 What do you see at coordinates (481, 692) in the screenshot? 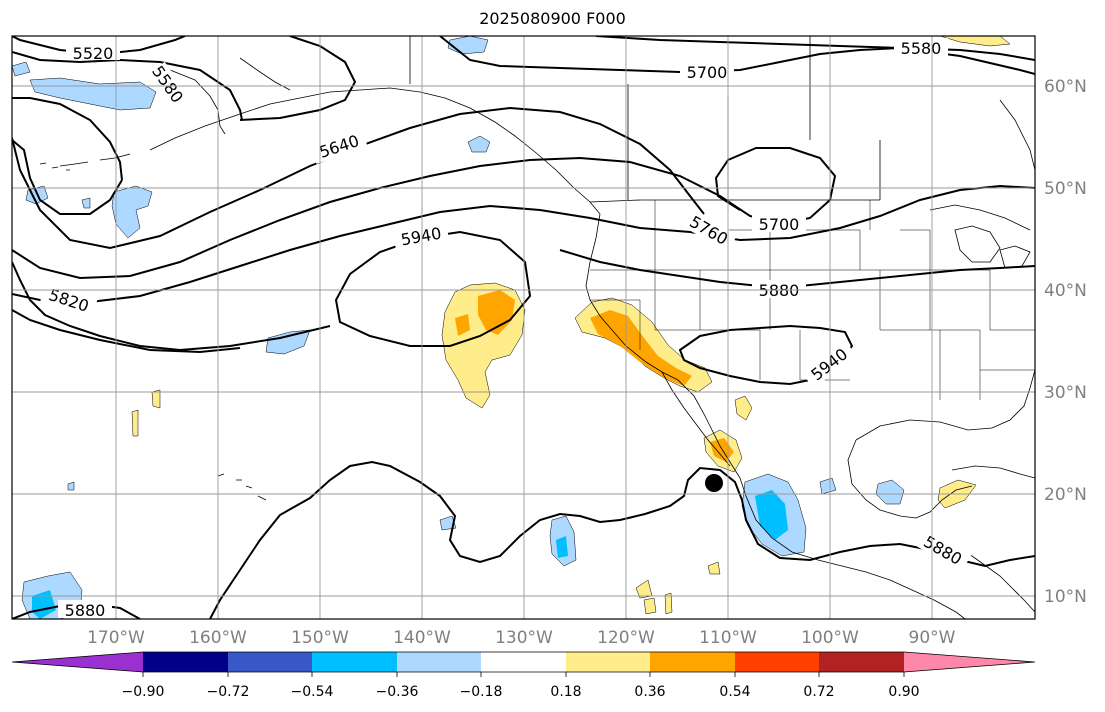
I see `colorbar-tick-label: −0.18` at bounding box center [481, 692].